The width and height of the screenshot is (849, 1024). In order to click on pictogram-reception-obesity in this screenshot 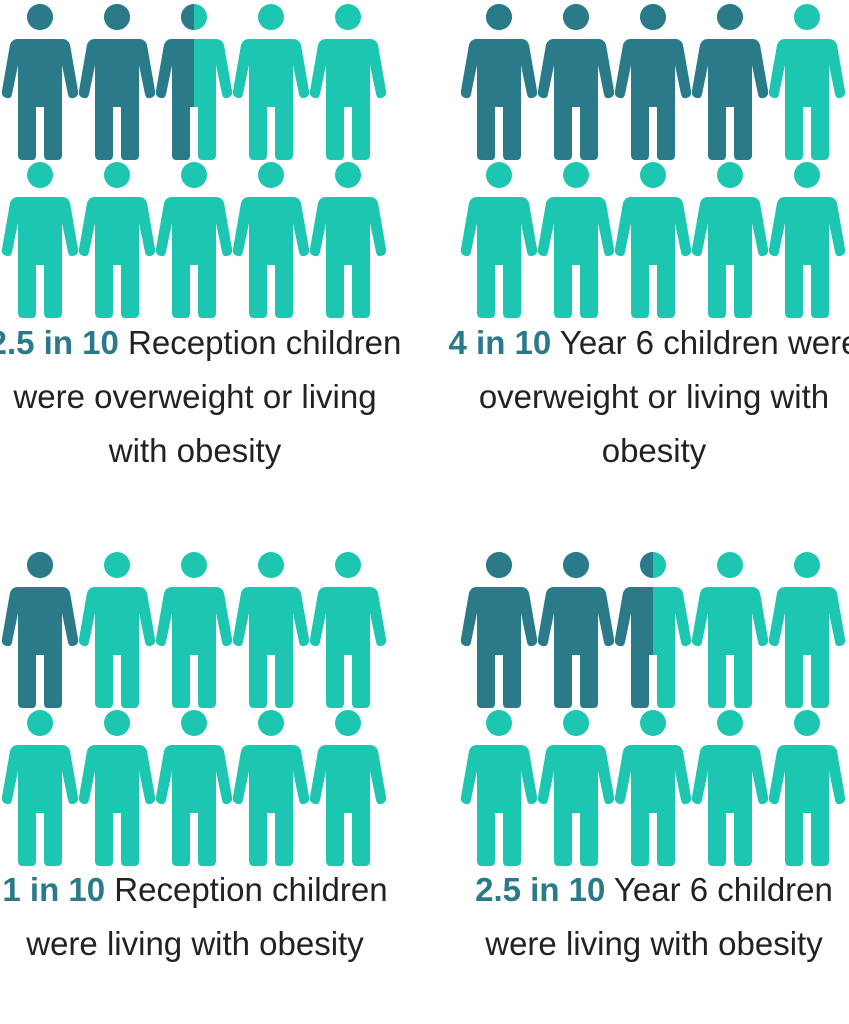, I will do `click(200, 708)`.